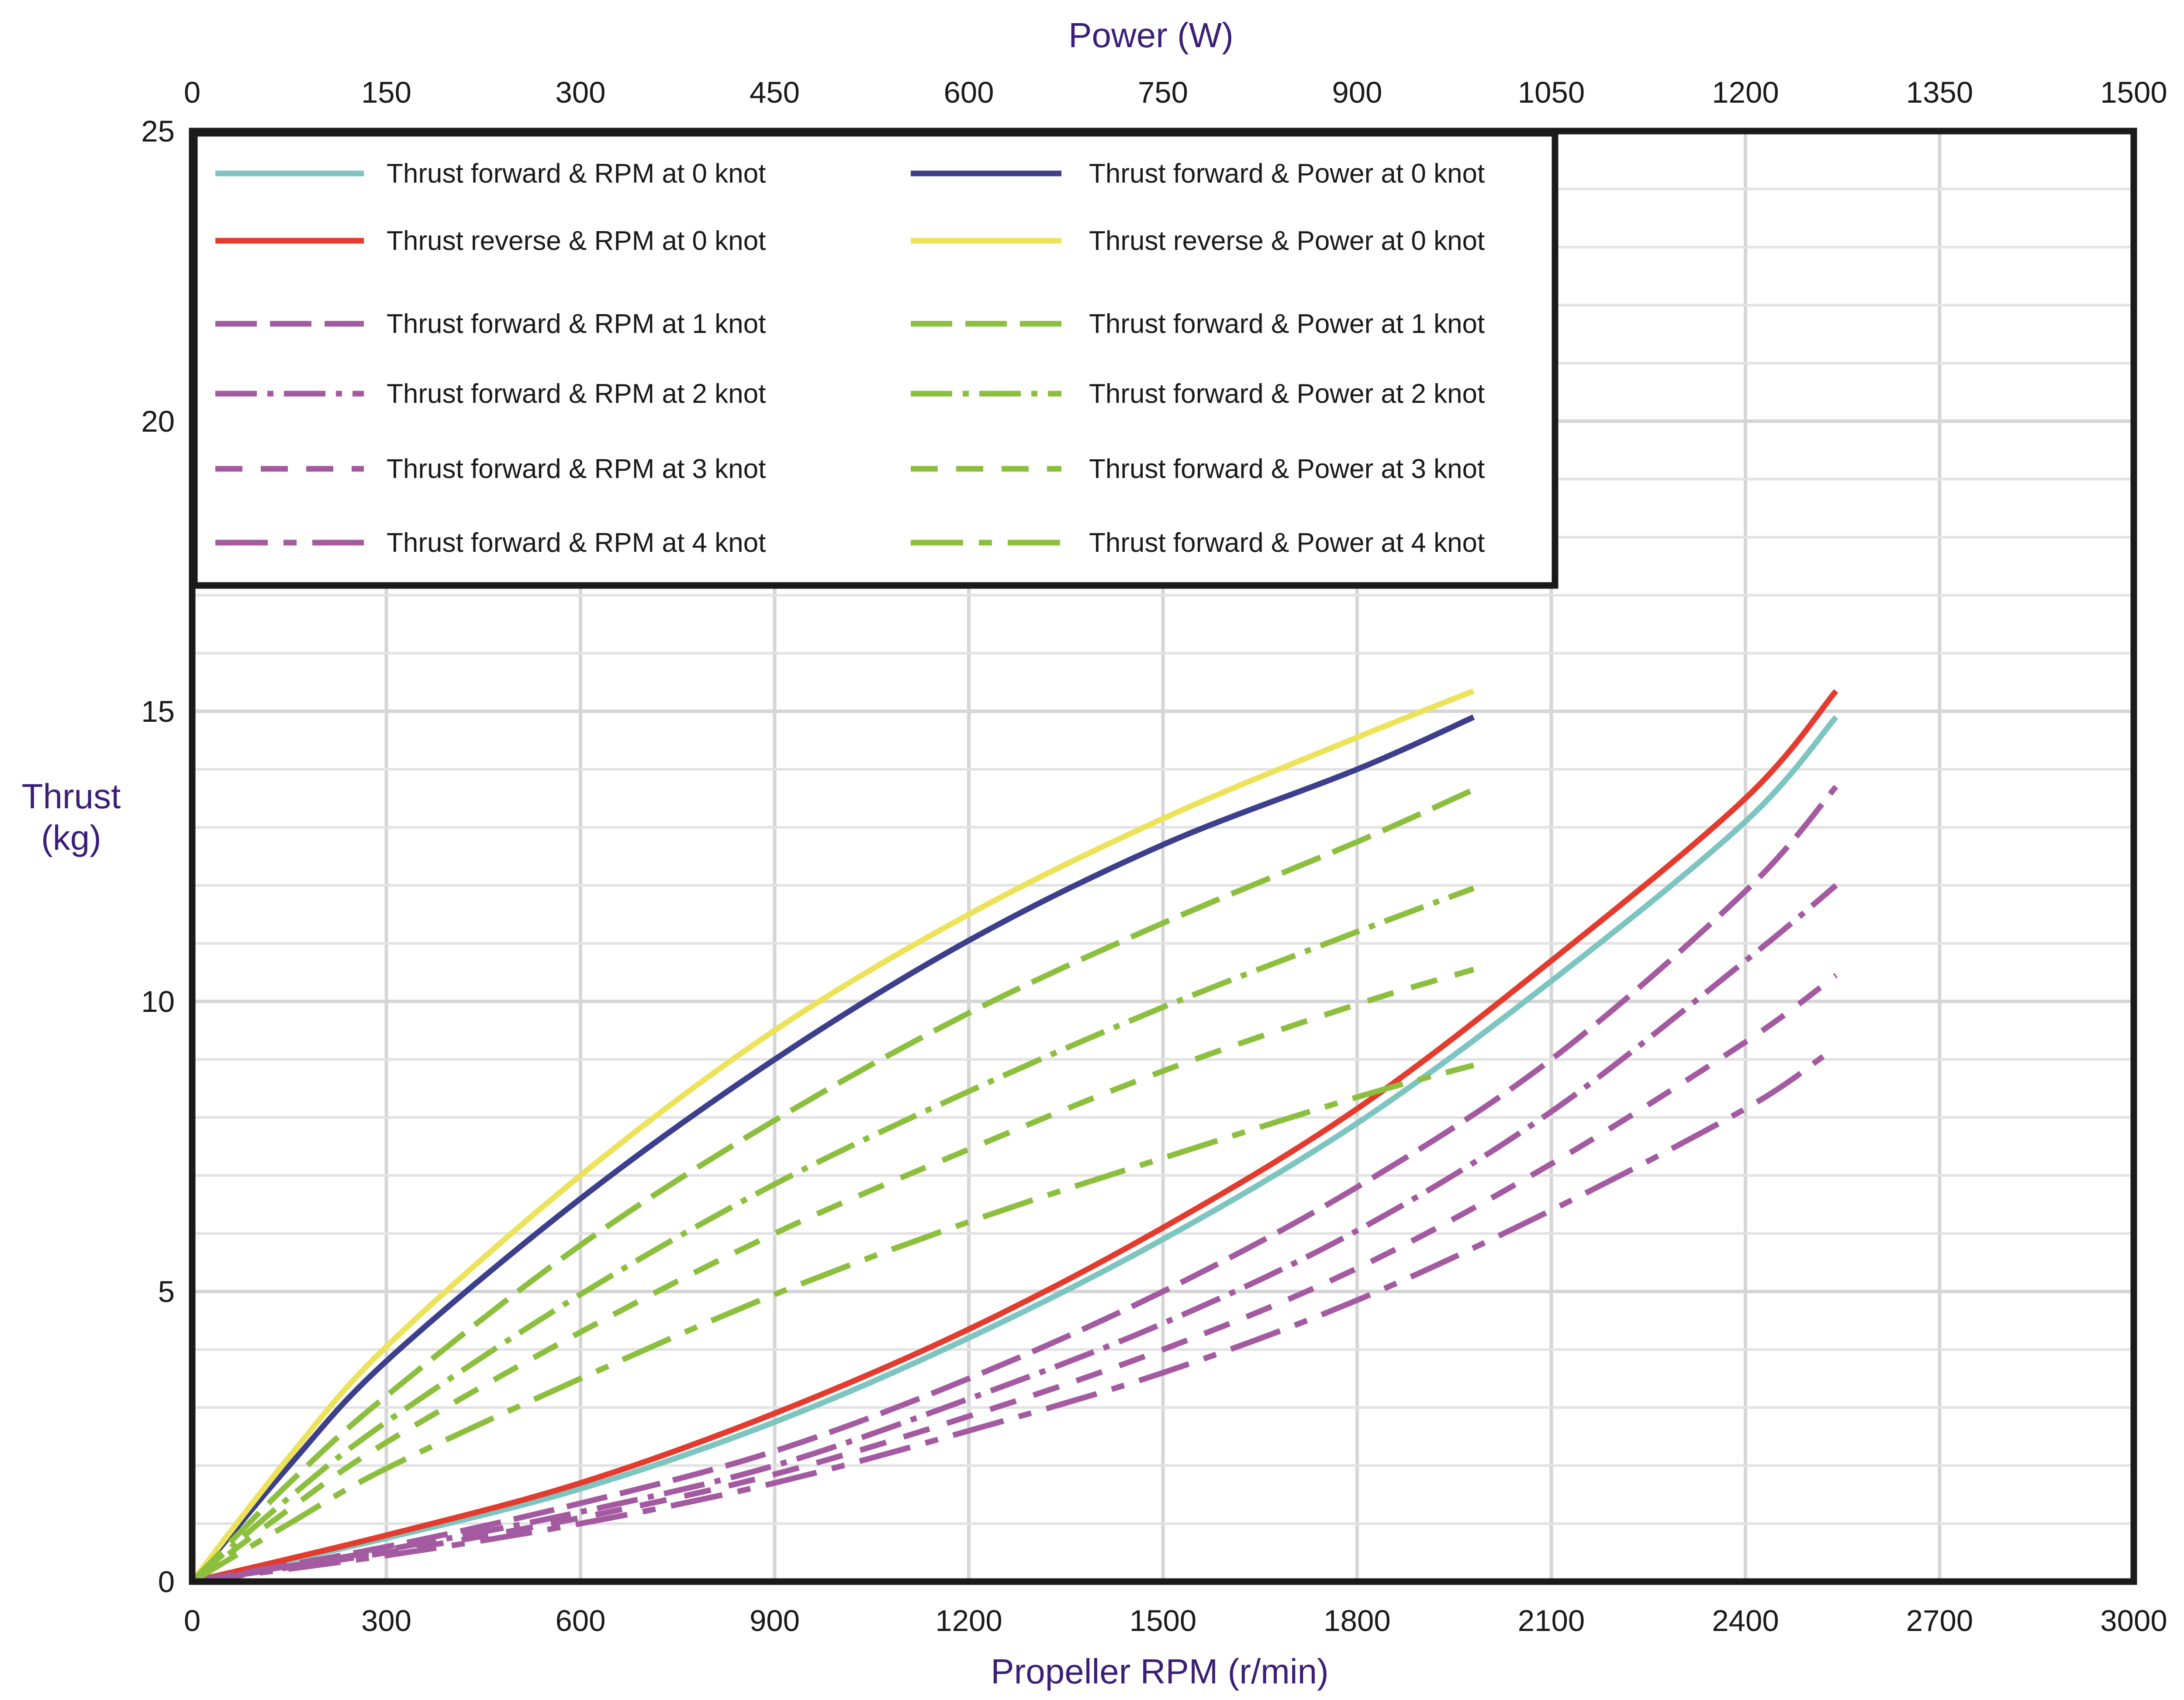 The width and height of the screenshot is (2184, 1700). Describe the element at coordinates (71, 838) in the screenshot. I see `y-axis-title-line2: (kg)` at that location.